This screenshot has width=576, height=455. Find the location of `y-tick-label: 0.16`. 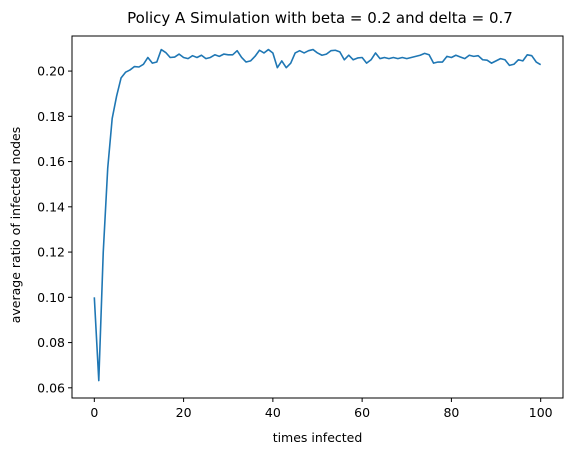

y-tick-label: 0.16 is located at coordinates (51, 161).